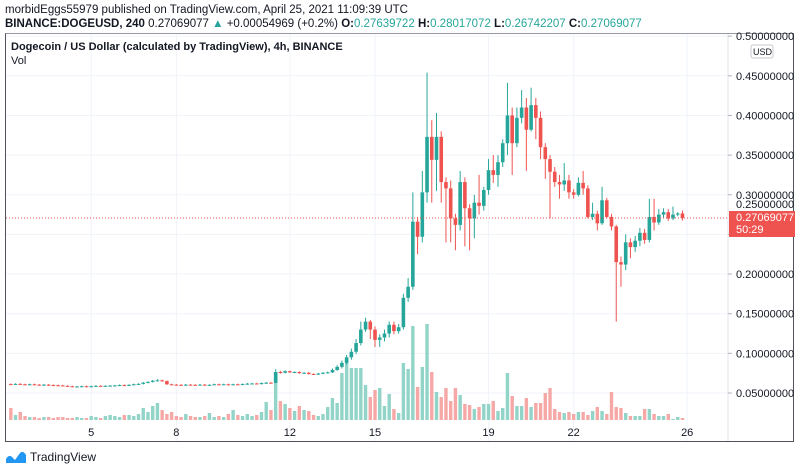  Describe the element at coordinates (765, 205) in the screenshot. I see `price-tick-label: 0.25000000` at that location.